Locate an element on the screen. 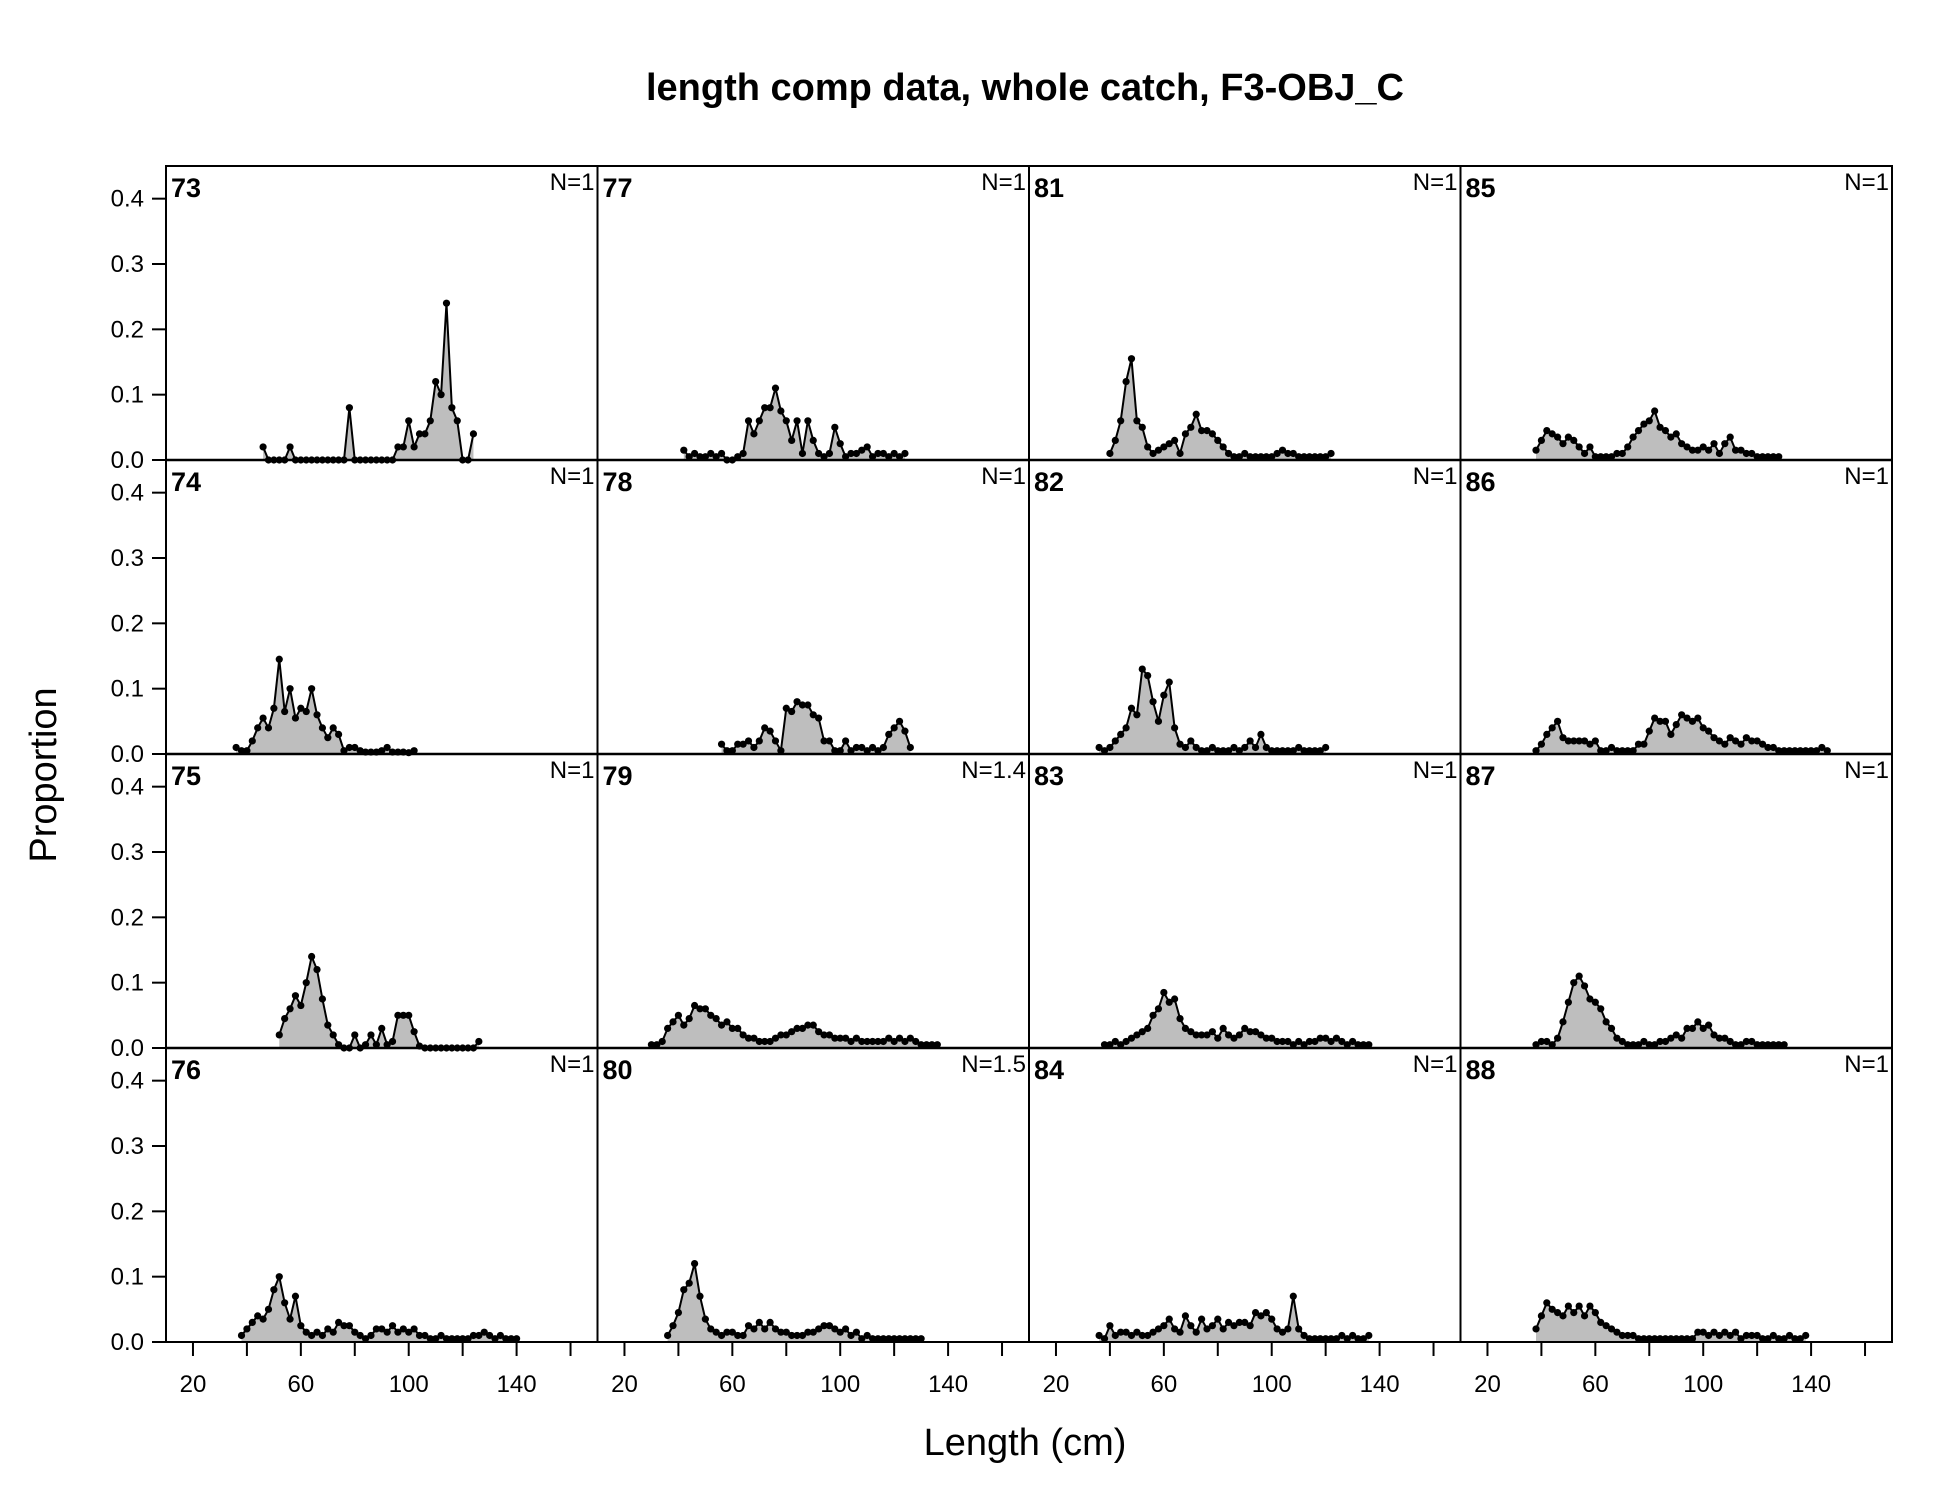 This screenshot has width=1950, height=1500. panel-73-area is located at coordinates (368, 381).